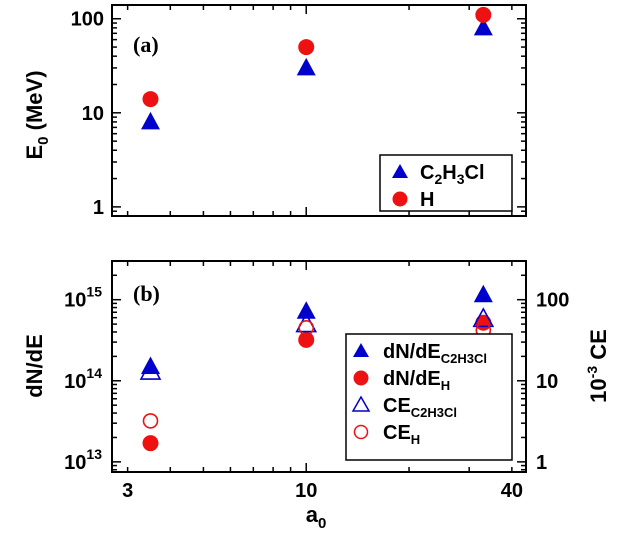 Image resolution: width=627 pixels, height=533 pixels. I want to click on y-tick-label: 1013, so click(83, 460).